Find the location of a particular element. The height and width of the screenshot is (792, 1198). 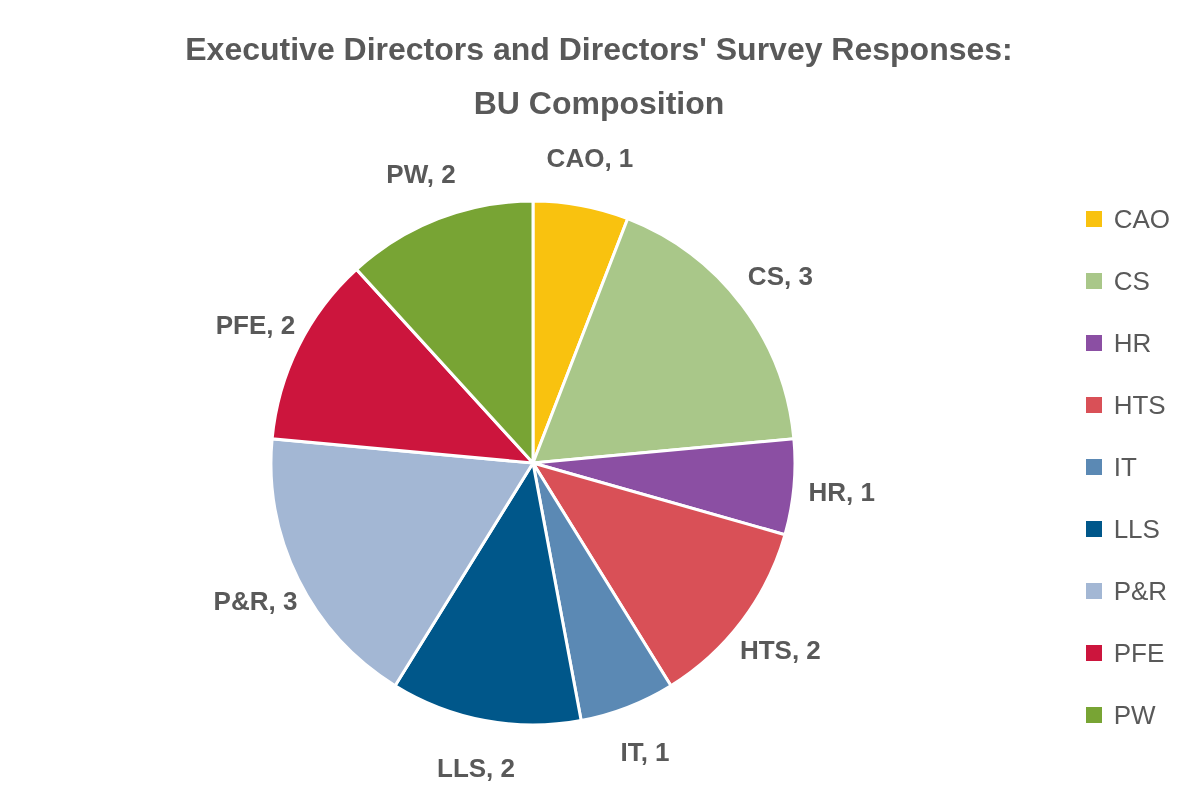

data-label: HR, 1 is located at coordinates (841, 491).